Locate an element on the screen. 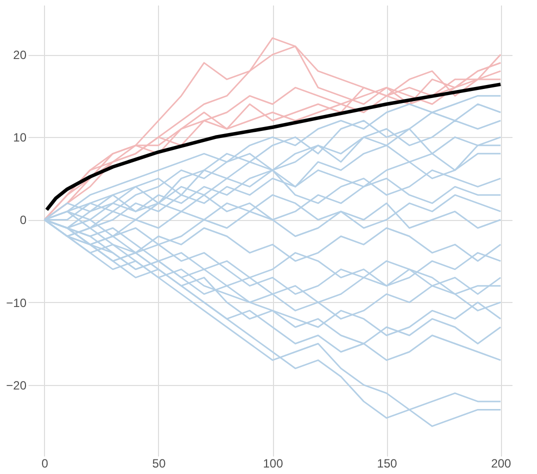 Image resolution: width=537 pixels, height=474 pixels. x-tick-label: 0 is located at coordinates (45, 463).